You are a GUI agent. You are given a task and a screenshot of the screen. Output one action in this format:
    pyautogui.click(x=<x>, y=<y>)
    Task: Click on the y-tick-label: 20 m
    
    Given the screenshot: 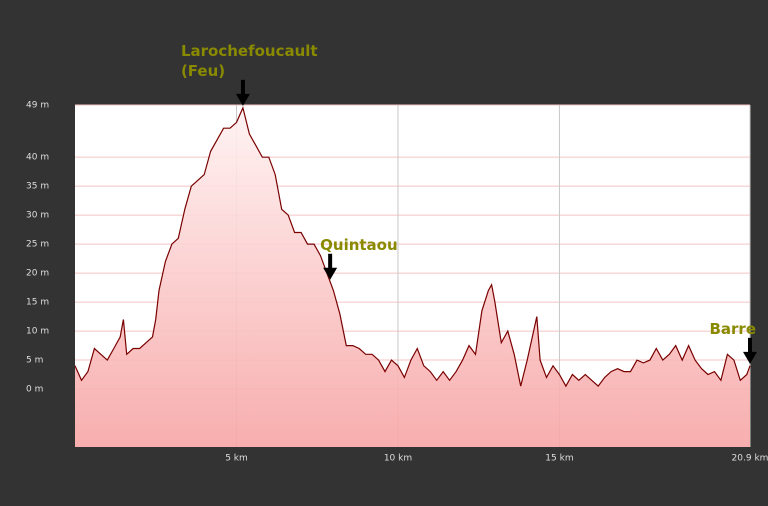 What is the action you would take?
    pyautogui.click(x=37, y=274)
    